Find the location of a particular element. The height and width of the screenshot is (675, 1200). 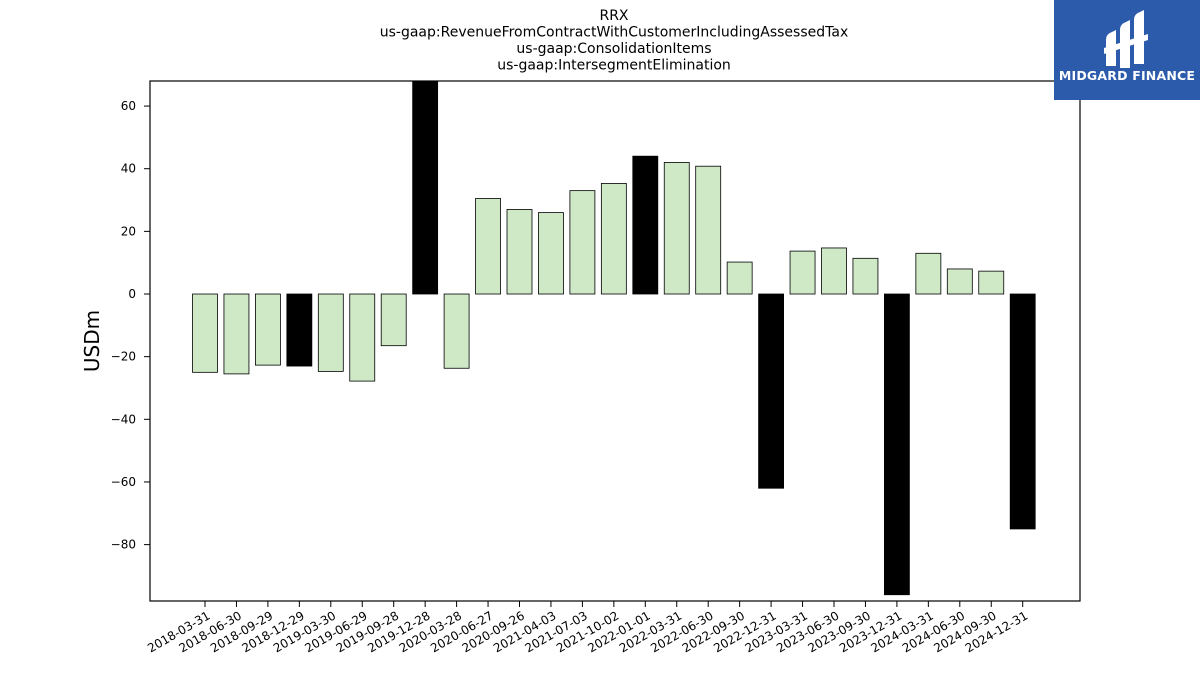

brand-logo: MIDGARD FINANCE is located at coordinates (1127, 50).